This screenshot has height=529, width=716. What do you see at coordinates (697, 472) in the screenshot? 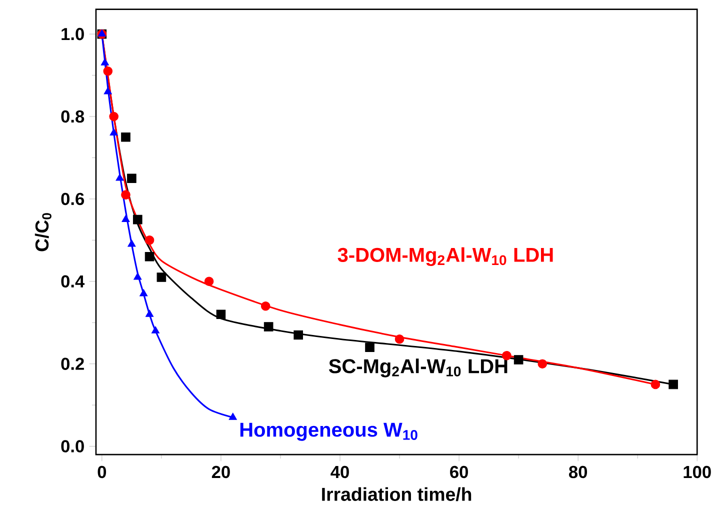
I see `x-tick-label: 100` at bounding box center [697, 472].